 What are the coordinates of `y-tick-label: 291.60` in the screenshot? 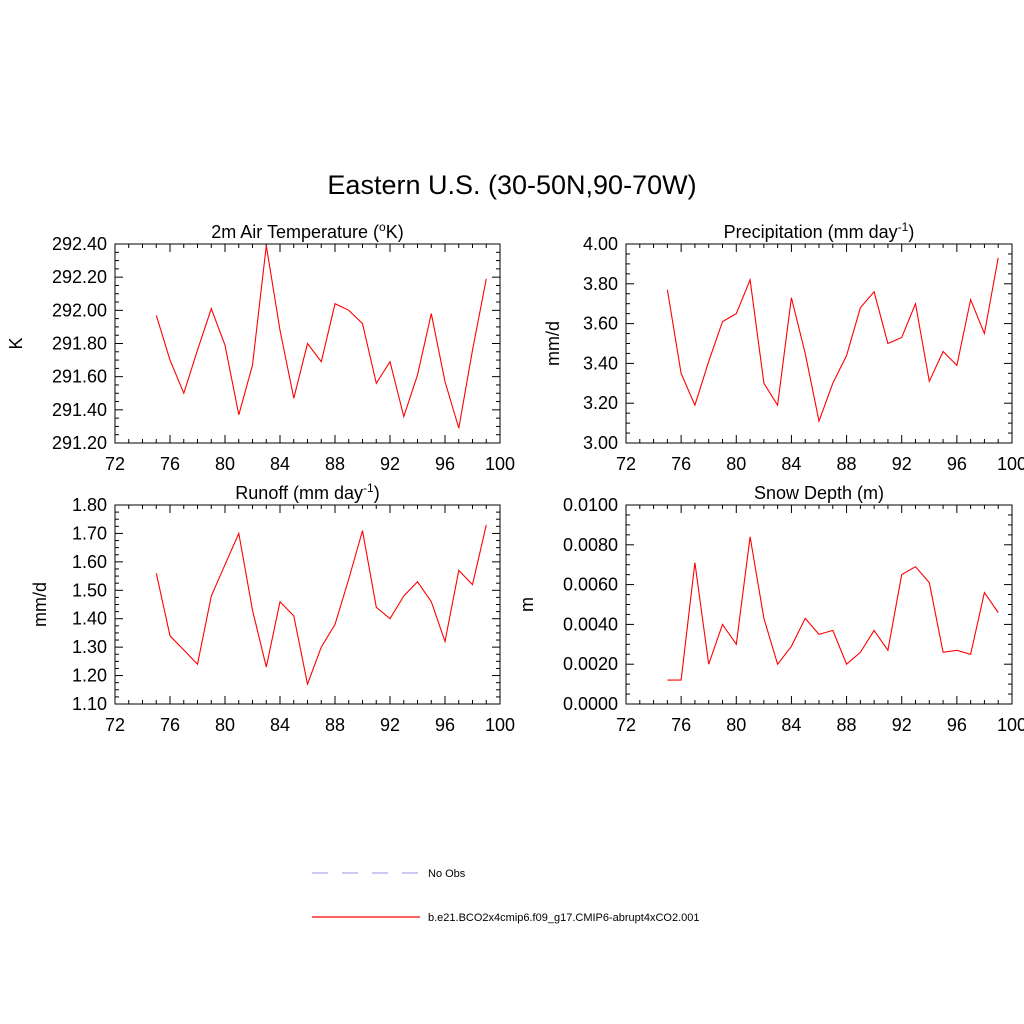 It's located at (79, 377).